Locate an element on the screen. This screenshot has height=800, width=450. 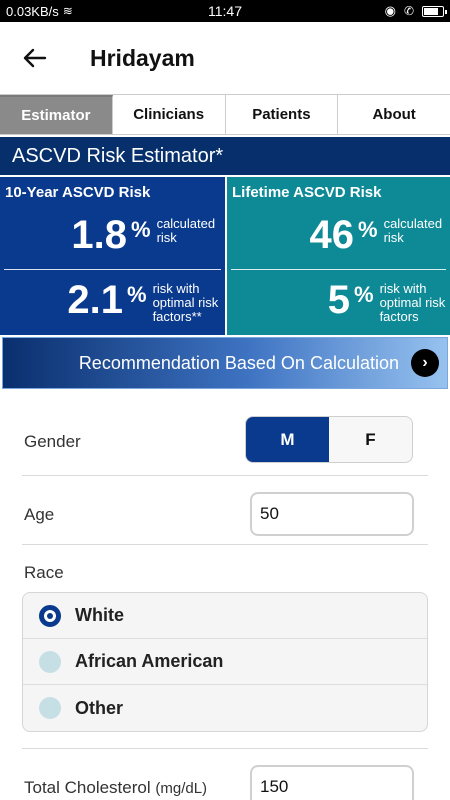
back-button is located at coordinates (35, 58).